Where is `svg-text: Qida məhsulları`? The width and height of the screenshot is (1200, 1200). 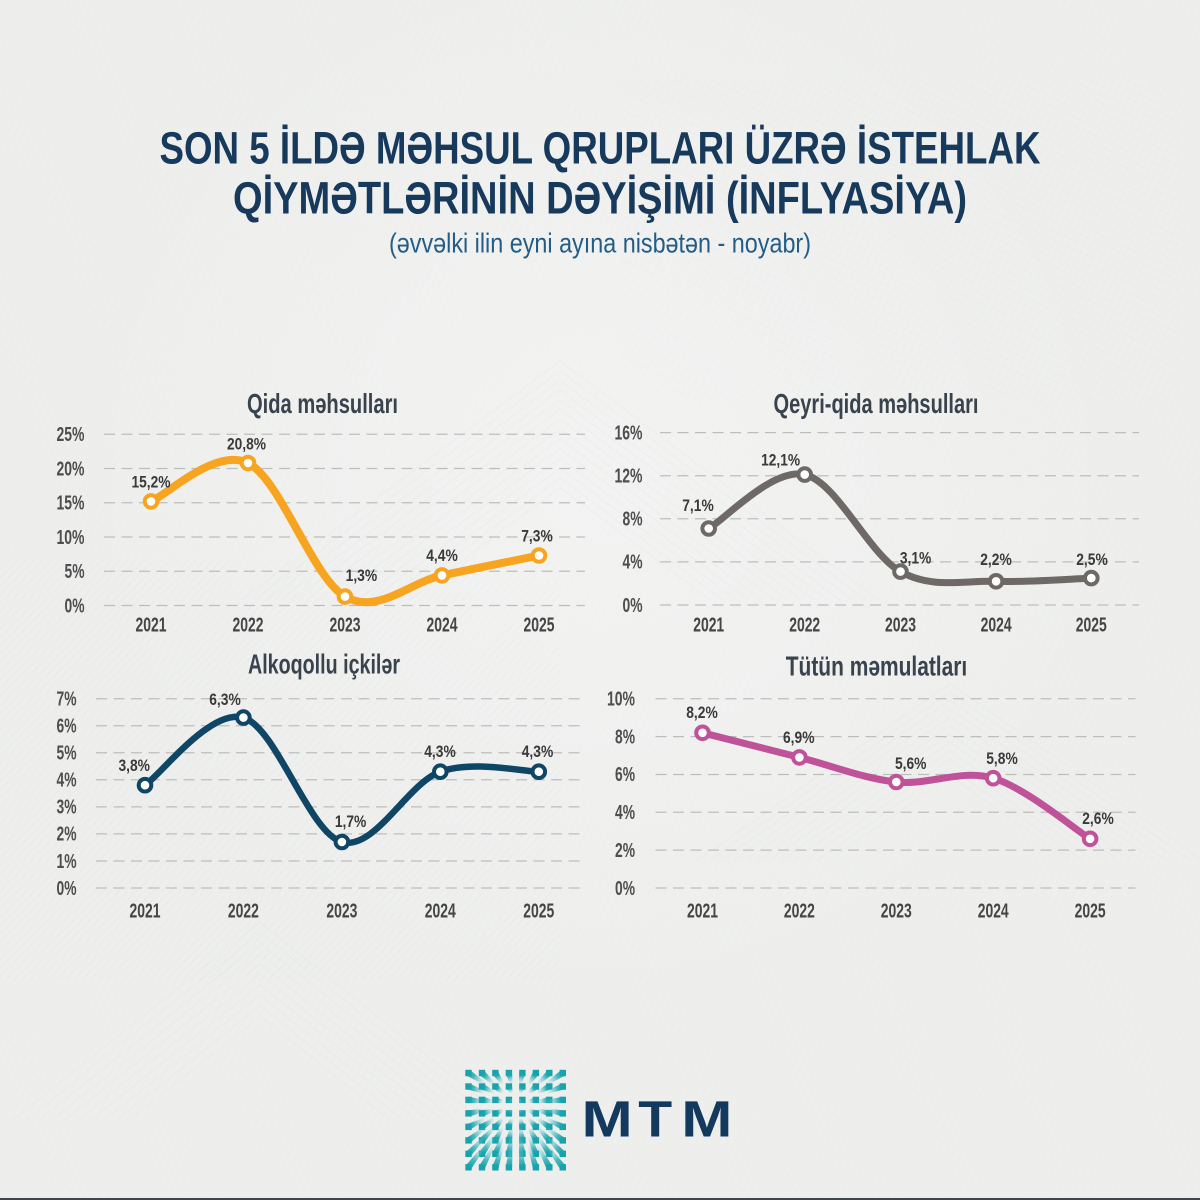
svg-text: Qida məhsulları is located at coordinates (322, 403).